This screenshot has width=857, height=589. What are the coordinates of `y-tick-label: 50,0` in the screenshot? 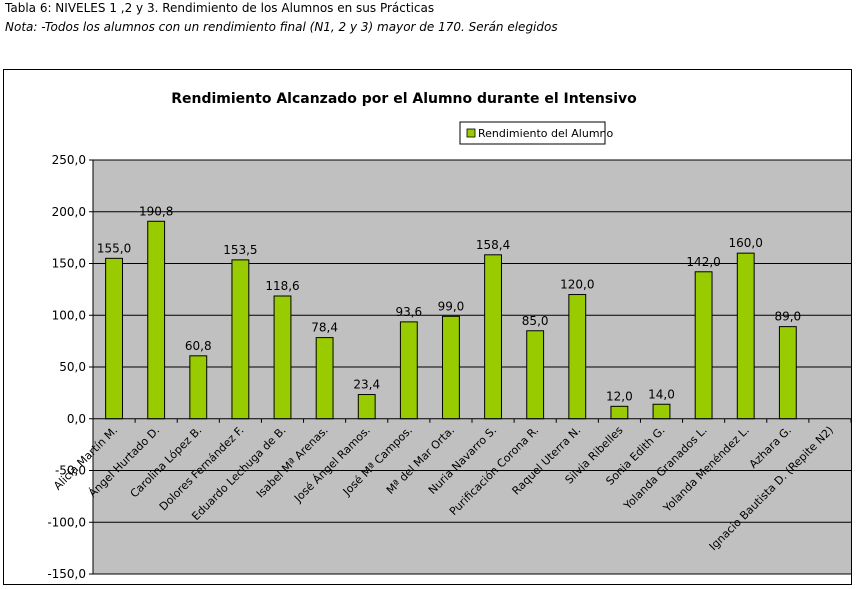 It's located at (72, 367).